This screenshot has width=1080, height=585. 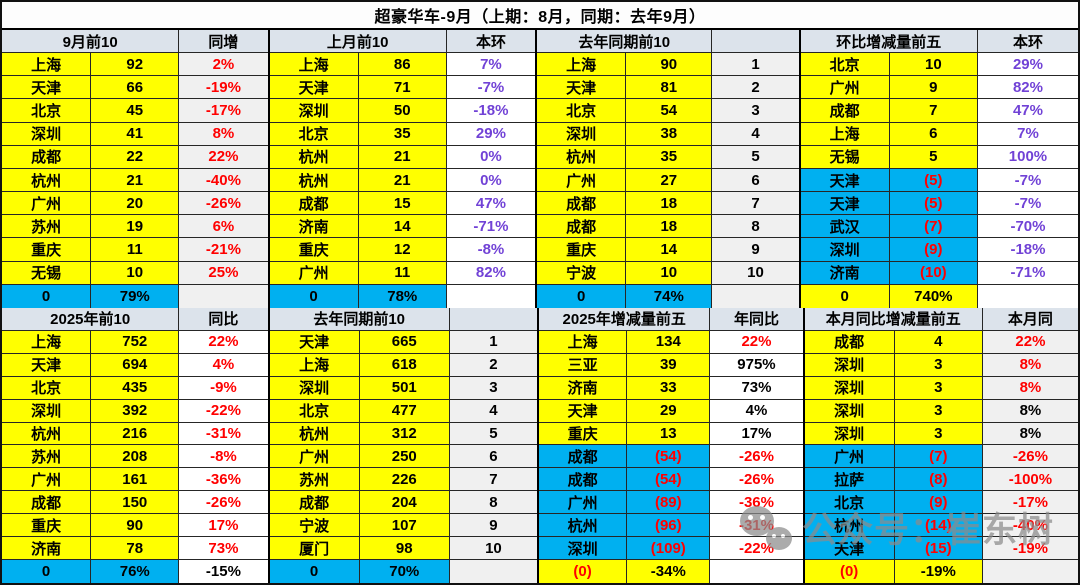 I want to click on pct-cell: -8%, so click(x=223, y=457).